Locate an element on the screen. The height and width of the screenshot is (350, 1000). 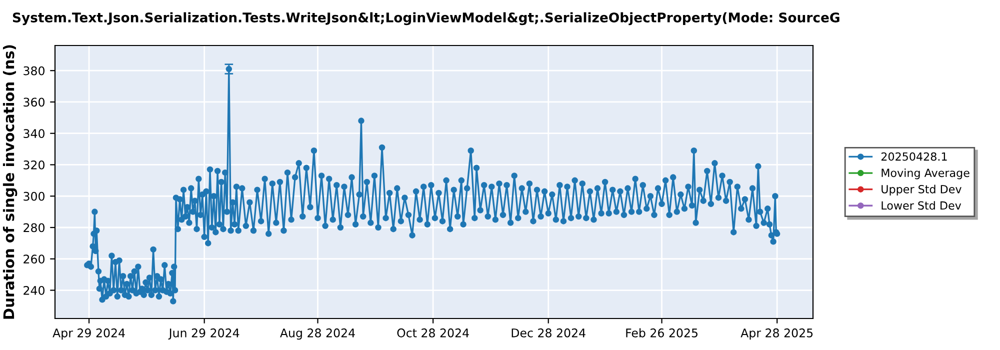
legend-label: Lower Std Dev is located at coordinates (922, 205).